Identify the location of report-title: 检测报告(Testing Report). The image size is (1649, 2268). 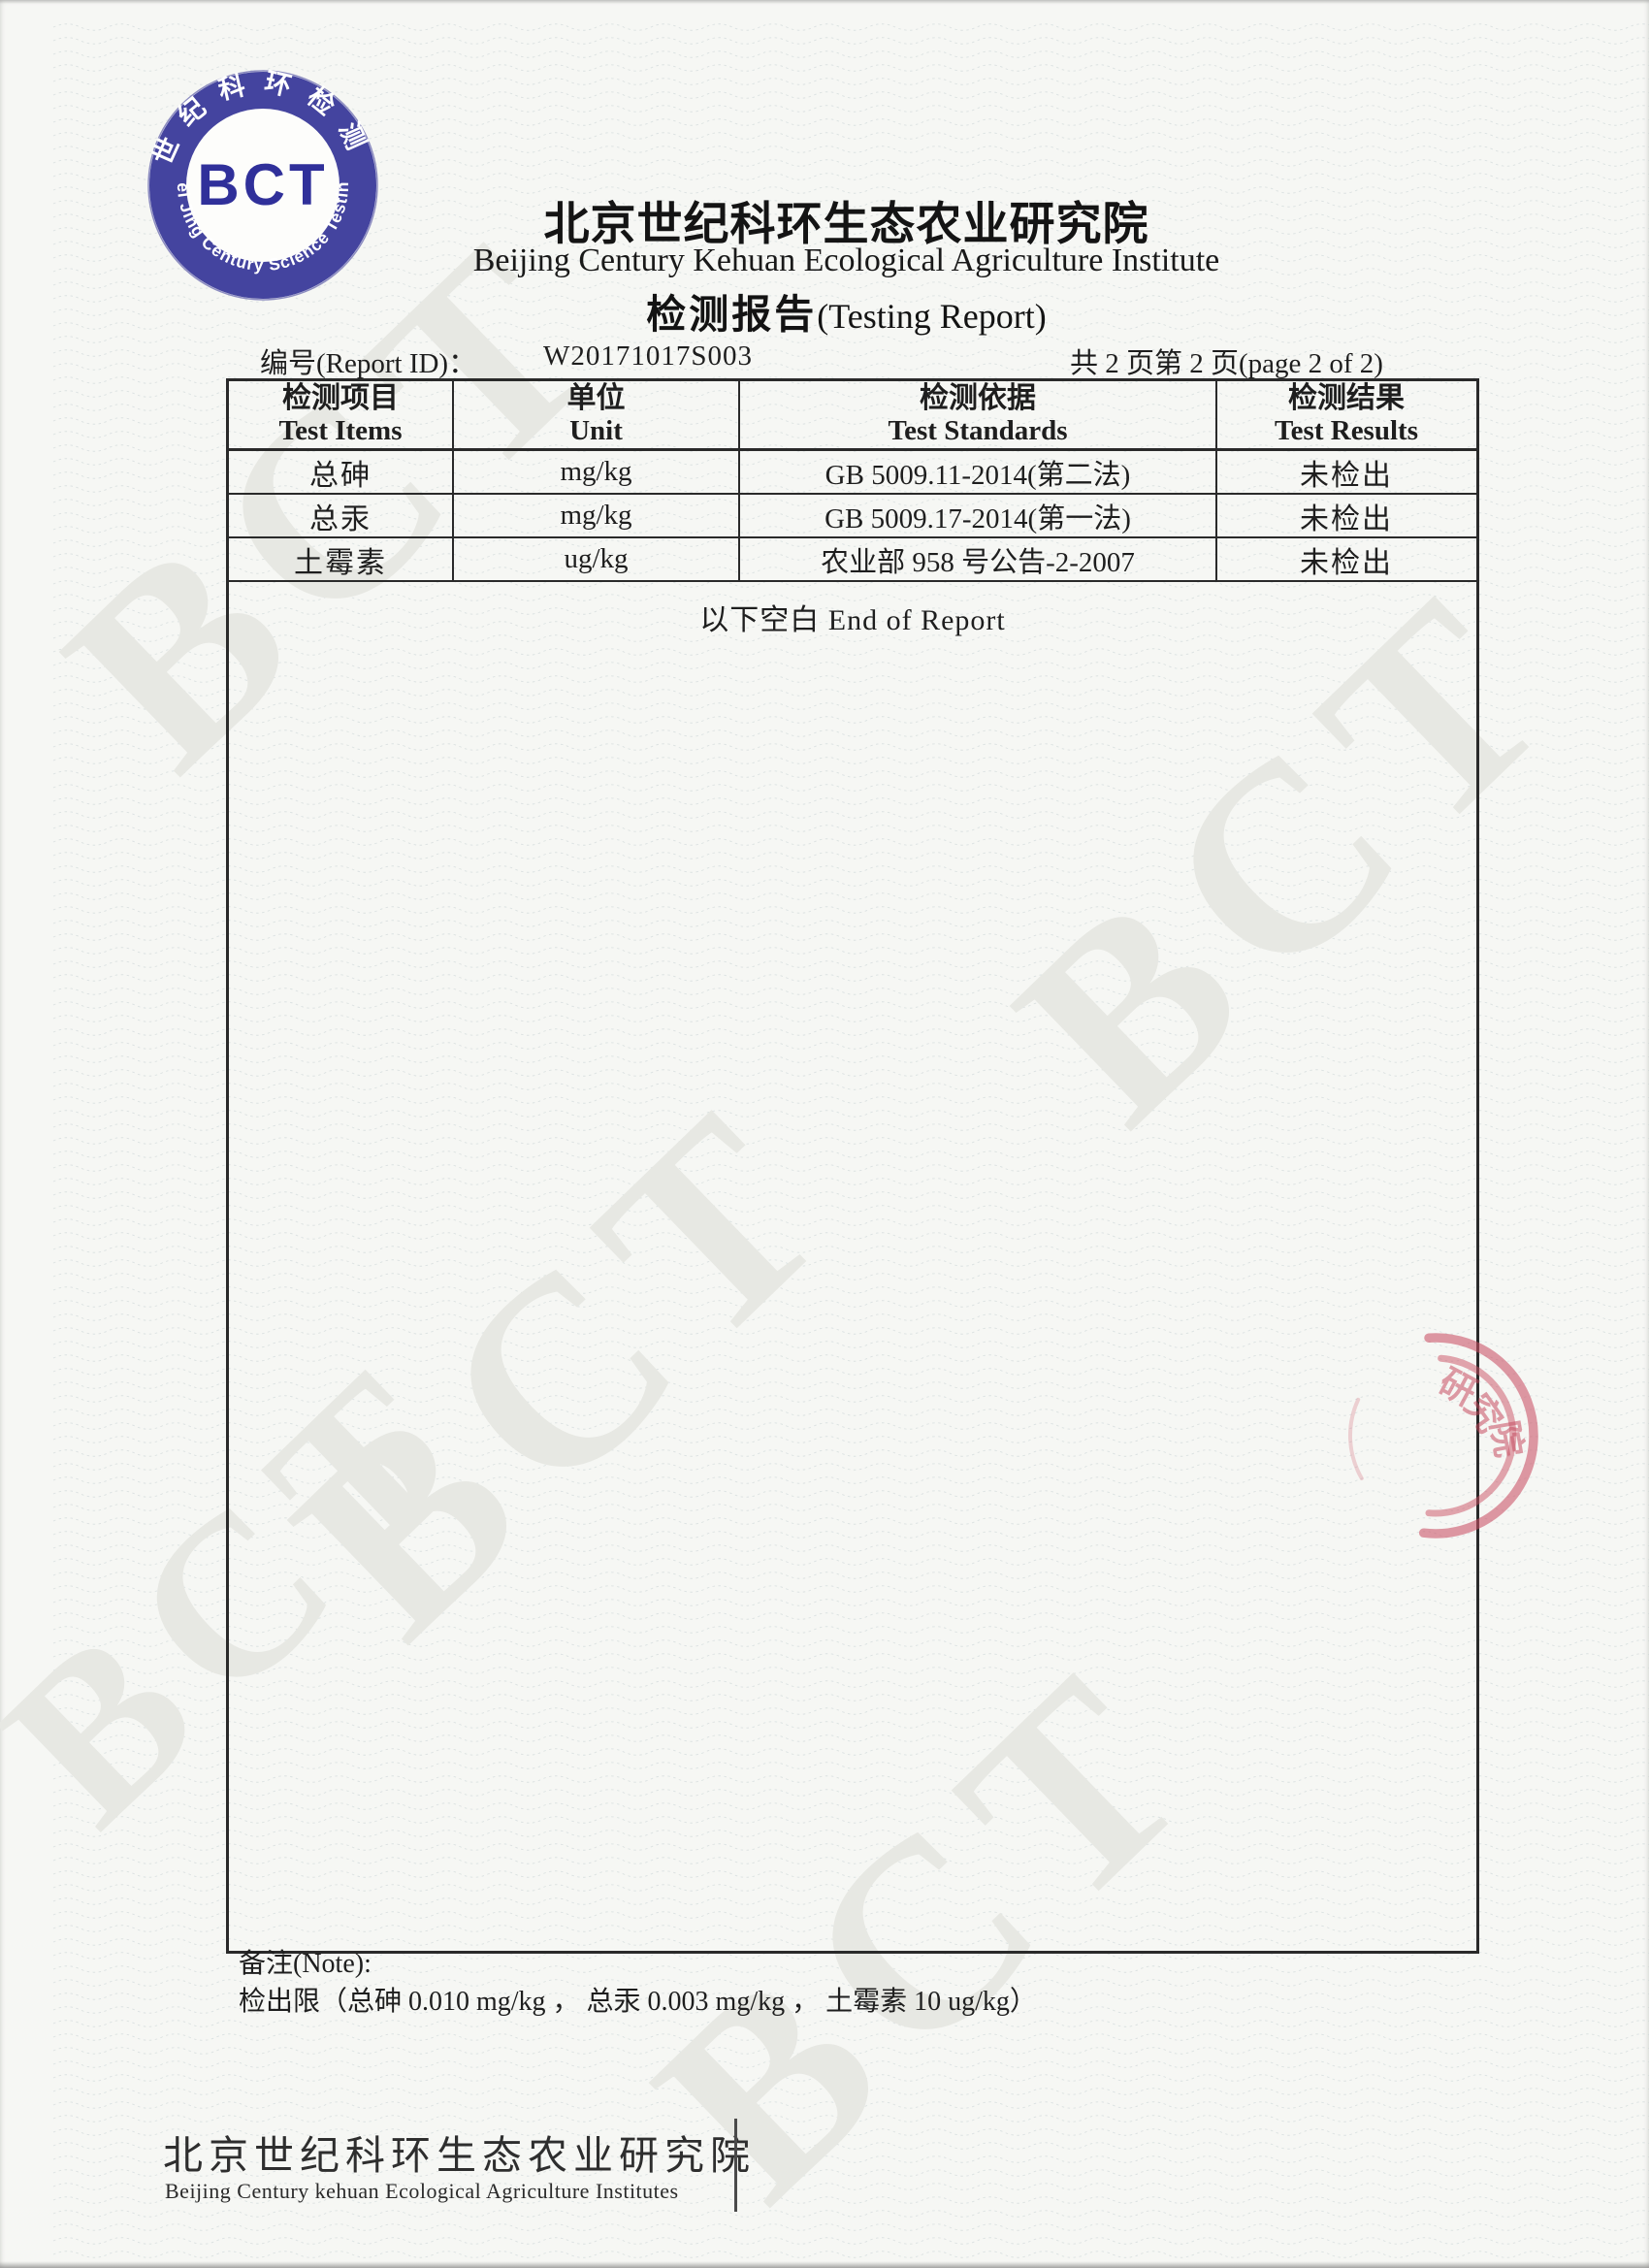
(846, 310).